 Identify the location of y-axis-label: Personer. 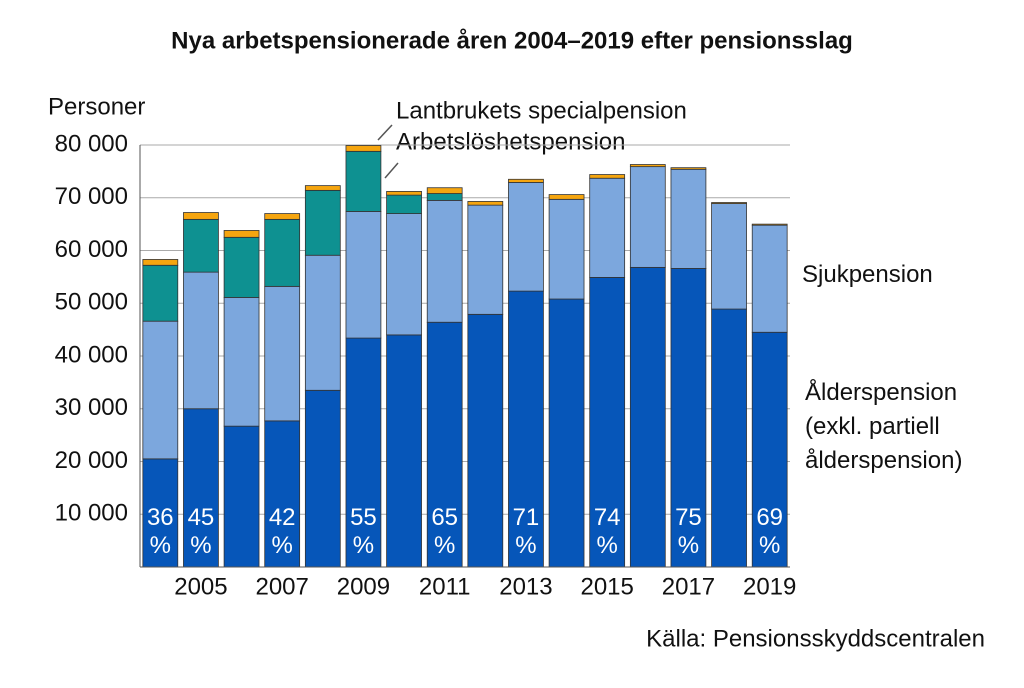
(96, 106).